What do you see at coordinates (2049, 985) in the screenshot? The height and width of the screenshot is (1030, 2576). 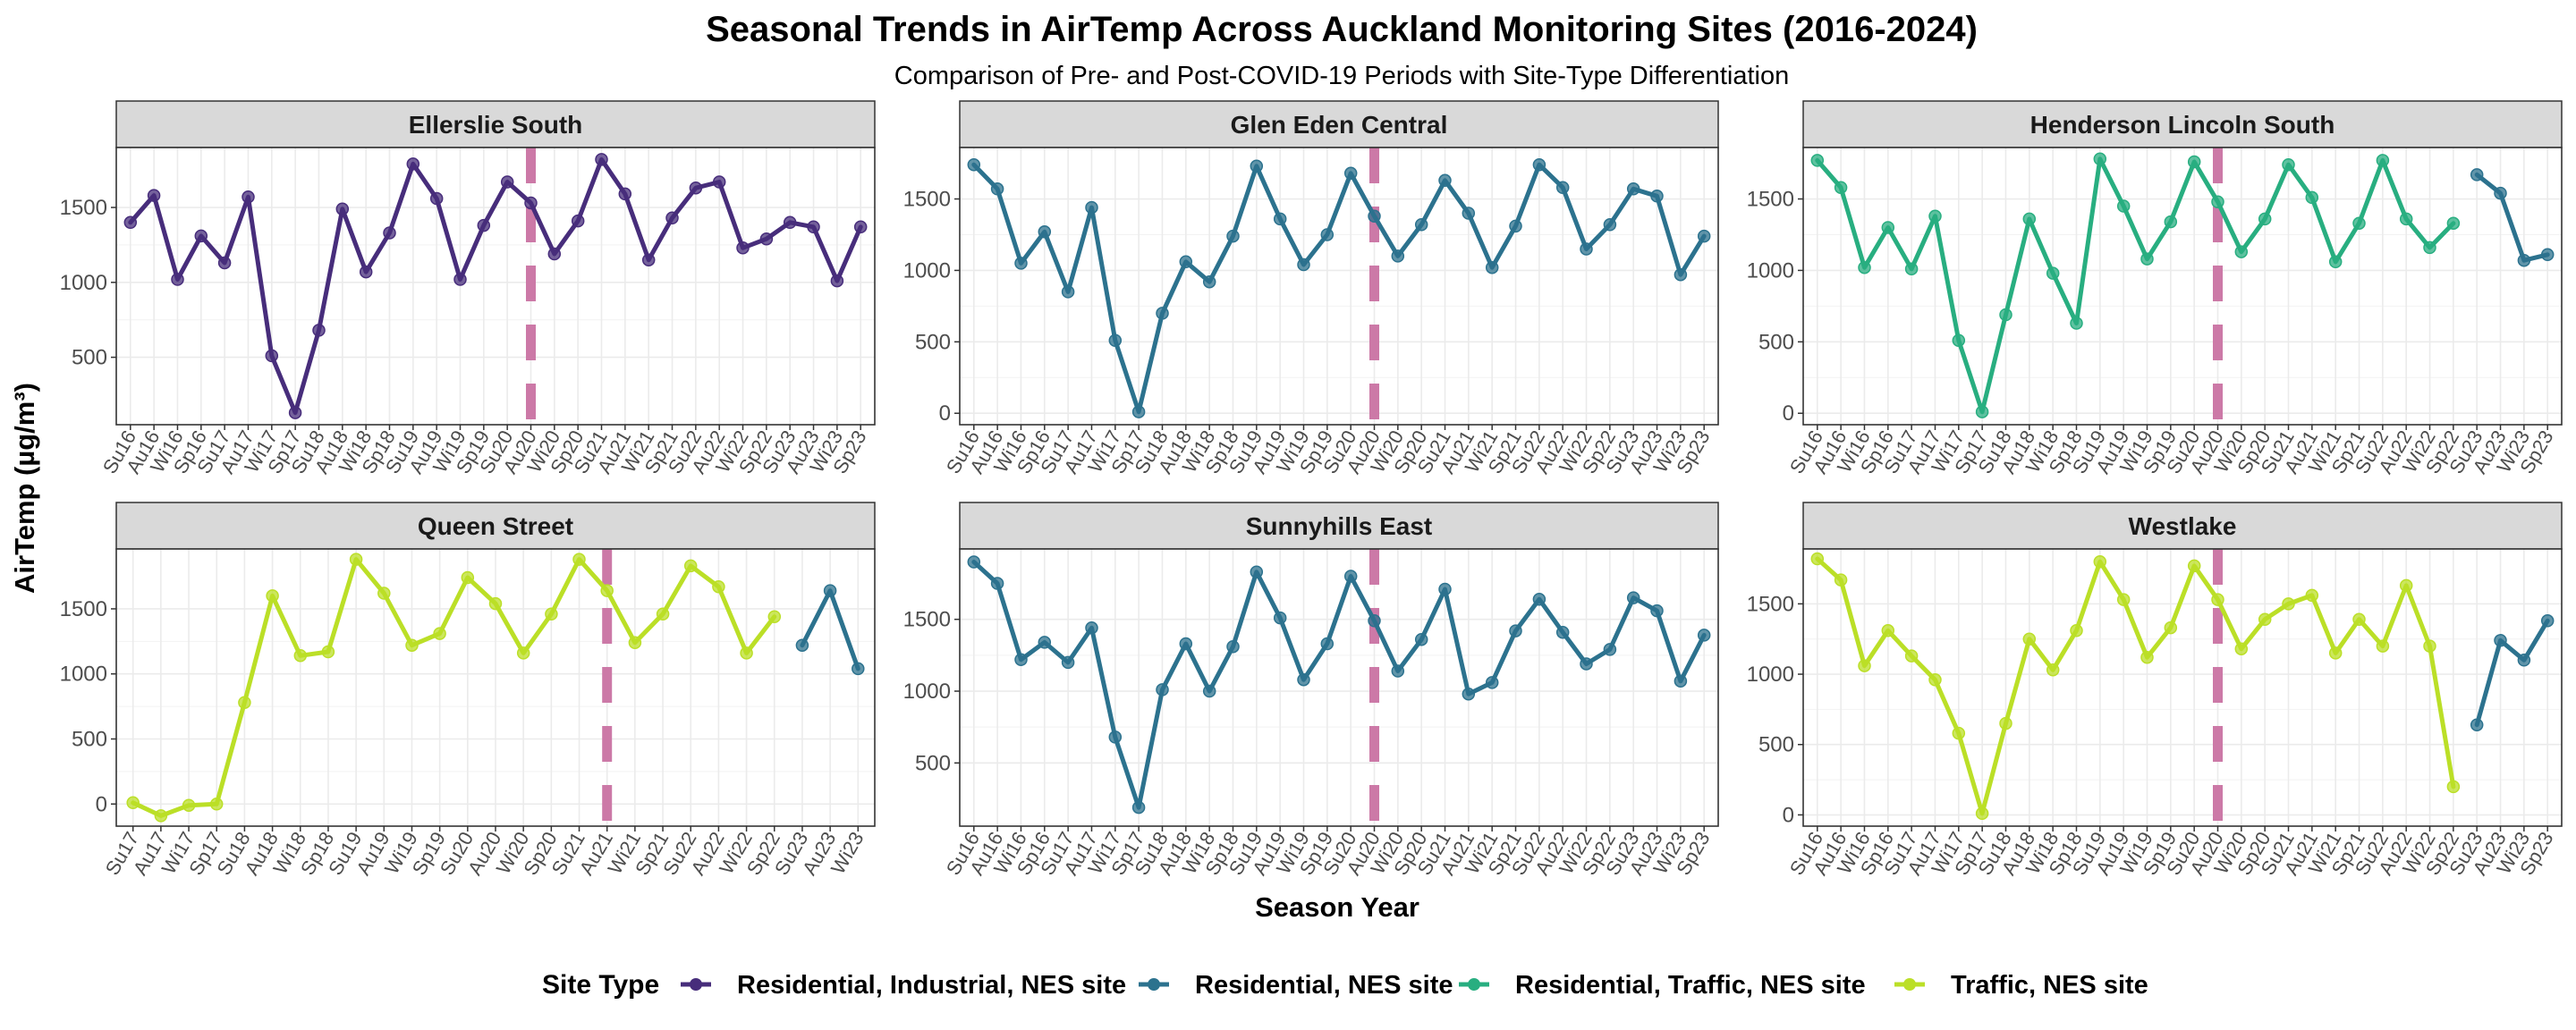 I see `legend-item-label: Traffic, NES site` at bounding box center [2049, 985].